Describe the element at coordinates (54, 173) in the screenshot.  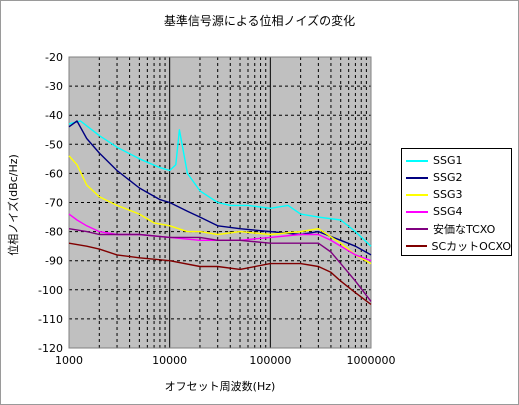
I see `y-tick-label: -60` at that location.